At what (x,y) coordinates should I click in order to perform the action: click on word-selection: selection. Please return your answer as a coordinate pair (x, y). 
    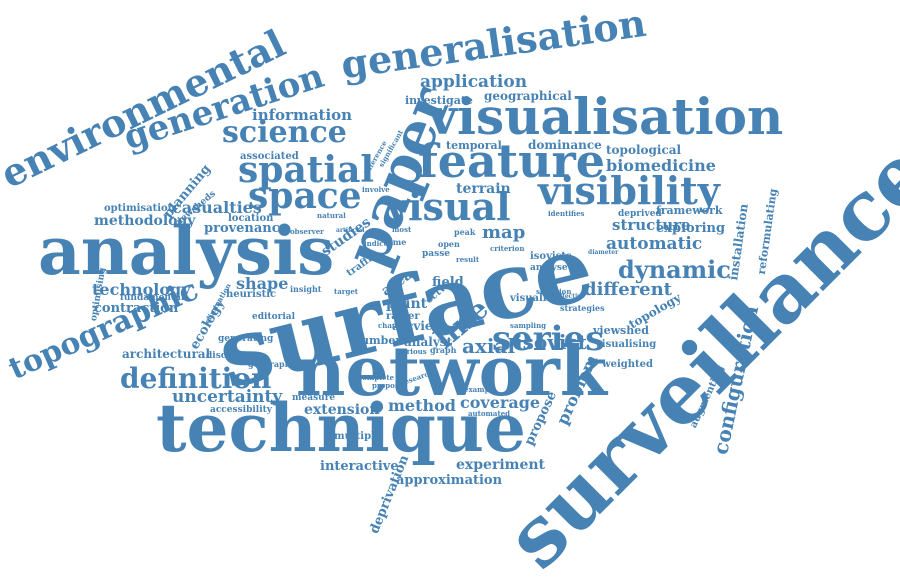
    Looking at the image, I should click on (554, 291).